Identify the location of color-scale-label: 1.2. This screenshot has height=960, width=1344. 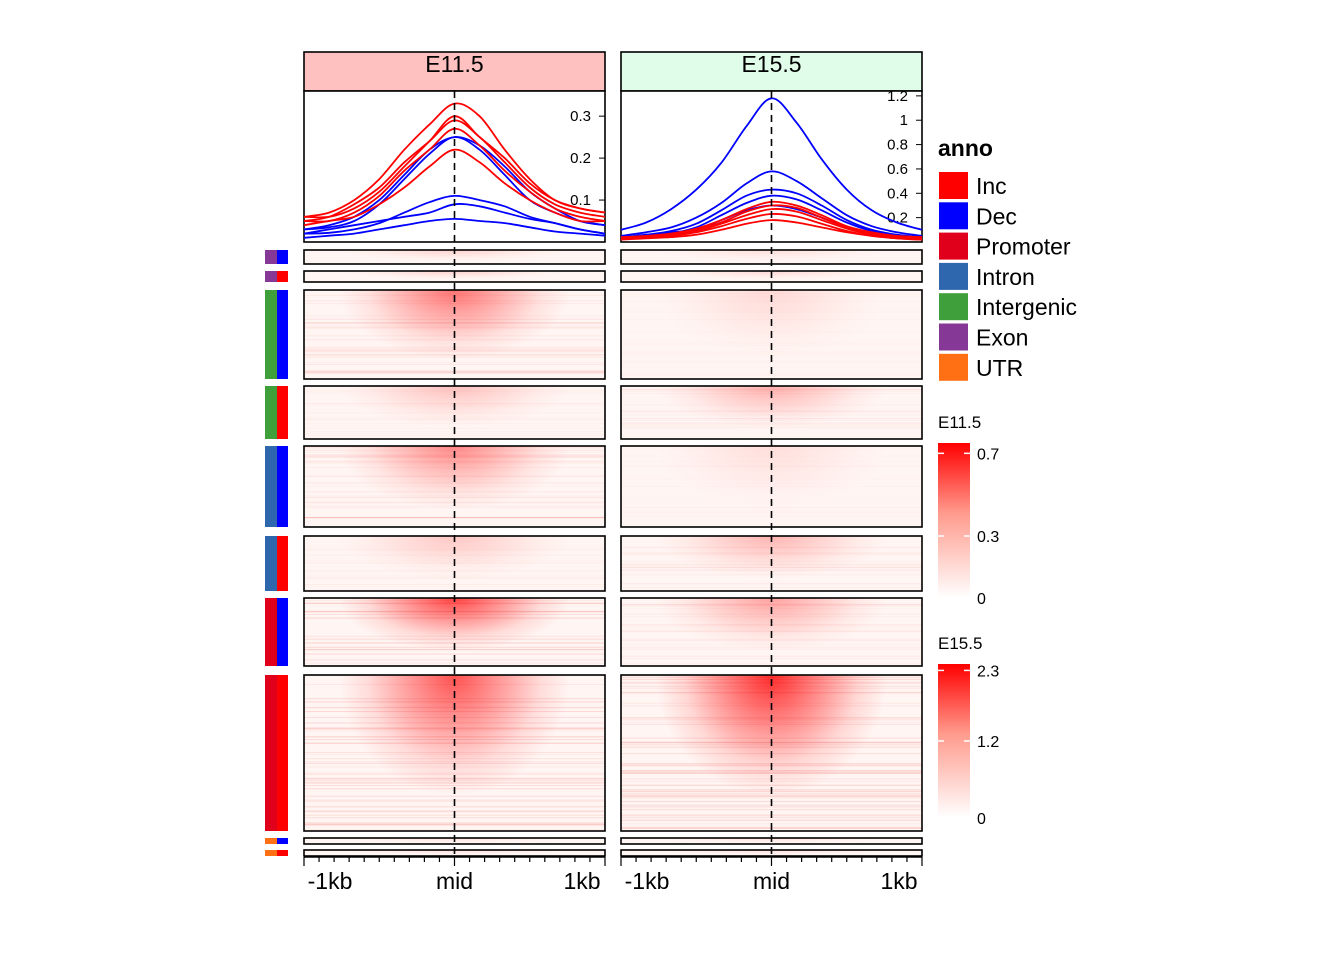
(988, 742).